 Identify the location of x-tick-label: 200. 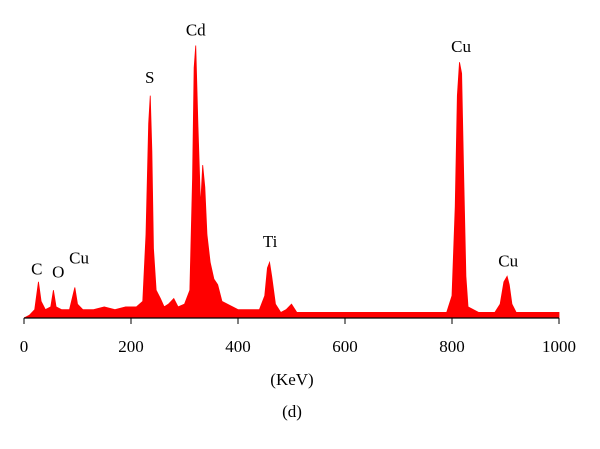
(131, 346).